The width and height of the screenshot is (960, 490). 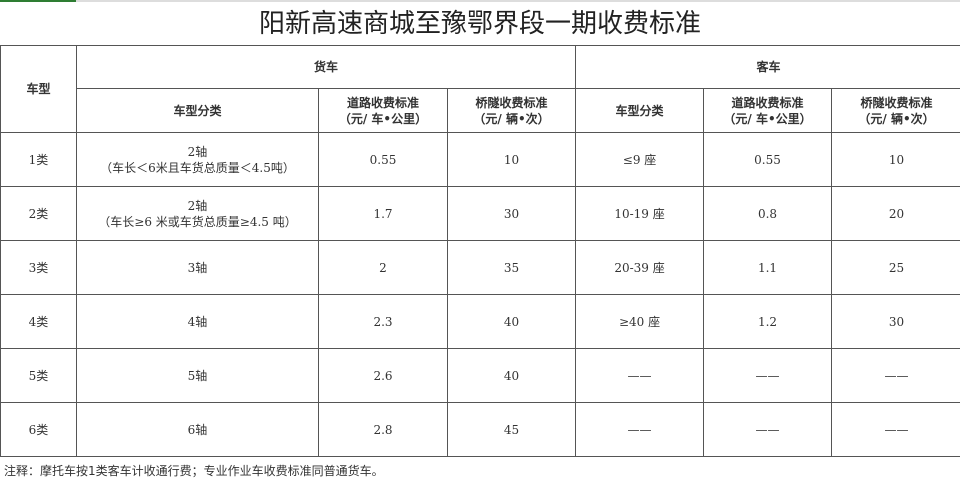 What do you see at coordinates (197, 429) in the screenshot?
I see `cell-truck-class: 6轴` at bounding box center [197, 429].